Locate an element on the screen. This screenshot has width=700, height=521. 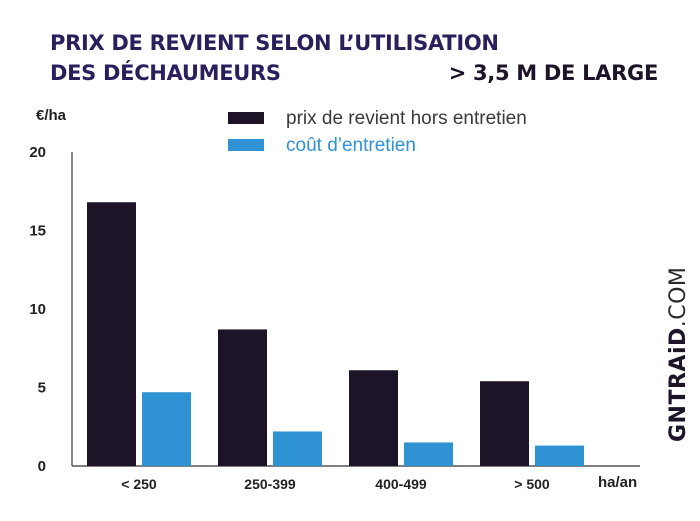
y-tick-label: 10 is located at coordinates (37, 309).